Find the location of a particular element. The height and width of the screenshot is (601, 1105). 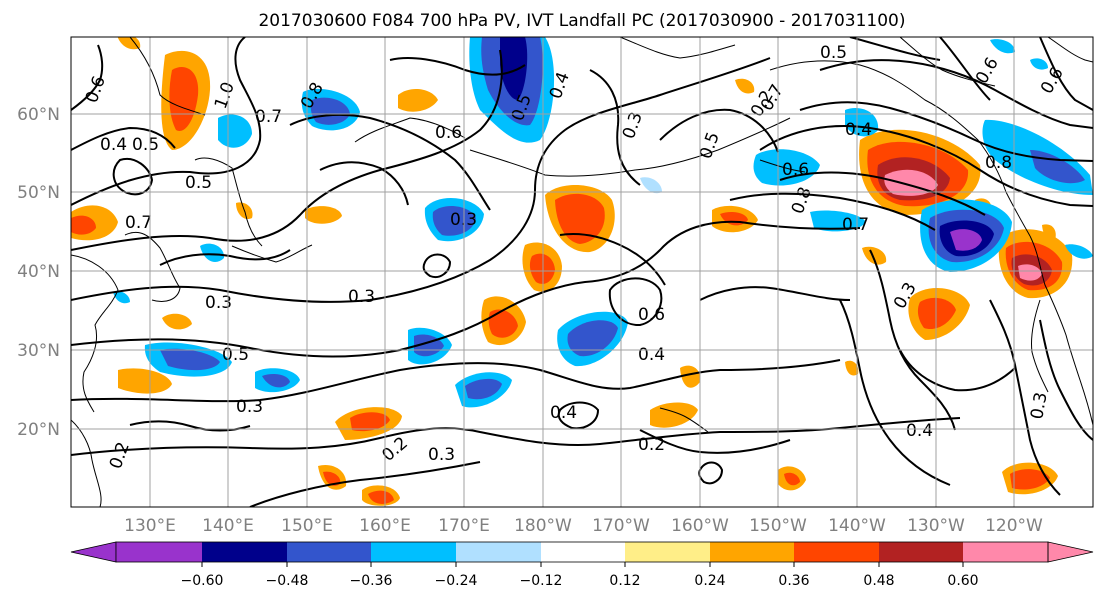

lat-label: 60°N is located at coordinates (38, 115).